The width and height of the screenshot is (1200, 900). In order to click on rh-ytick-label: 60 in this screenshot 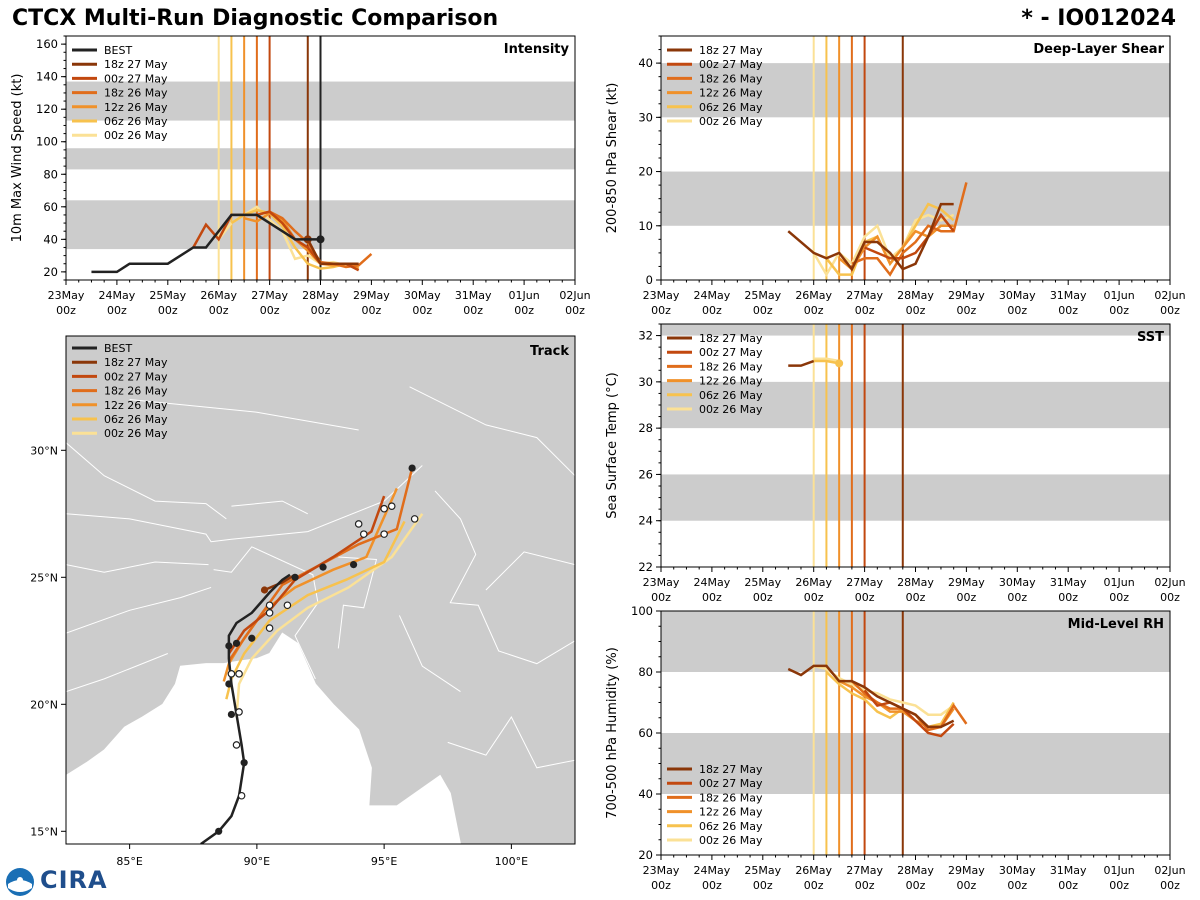, I will do `click(645, 733)`.